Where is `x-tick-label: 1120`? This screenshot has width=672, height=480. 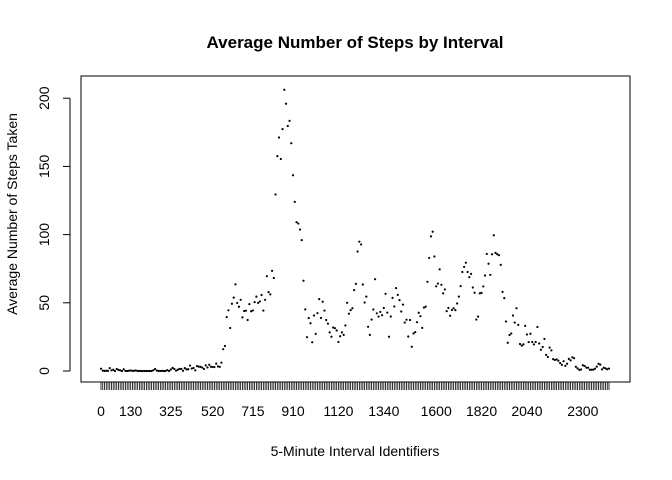
x-tick-label: 1120 is located at coordinates (338, 411).